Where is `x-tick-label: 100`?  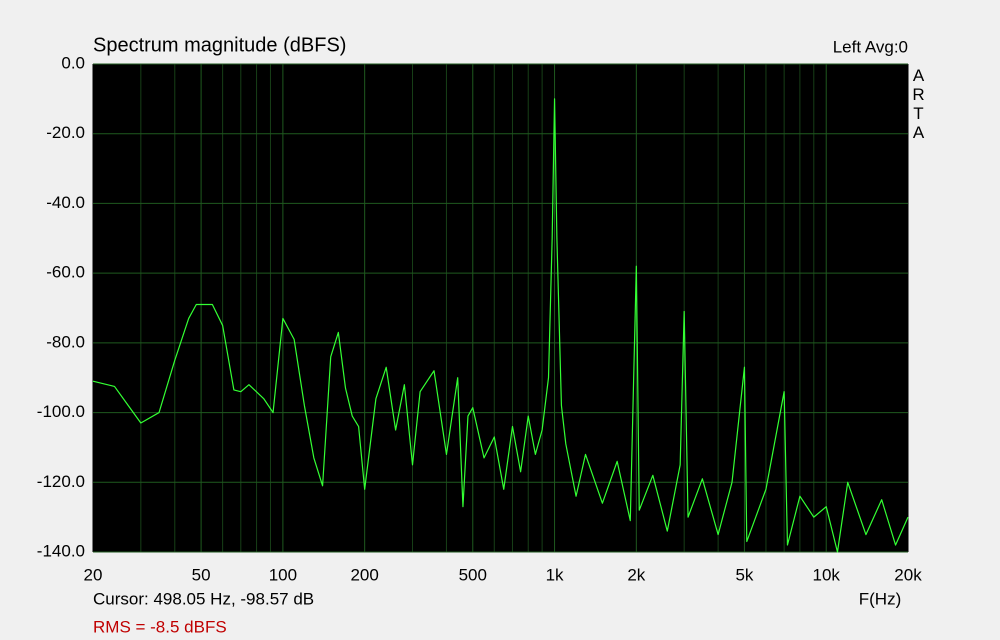 x-tick-label: 100 is located at coordinates (283, 574).